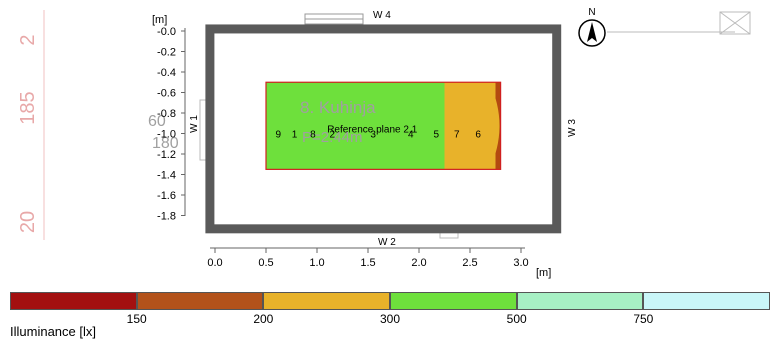 The width and height of the screenshot is (772, 347). What do you see at coordinates (28, 222) in the screenshot?
I see `dimension-label: 20` at bounding box center [28, 222].